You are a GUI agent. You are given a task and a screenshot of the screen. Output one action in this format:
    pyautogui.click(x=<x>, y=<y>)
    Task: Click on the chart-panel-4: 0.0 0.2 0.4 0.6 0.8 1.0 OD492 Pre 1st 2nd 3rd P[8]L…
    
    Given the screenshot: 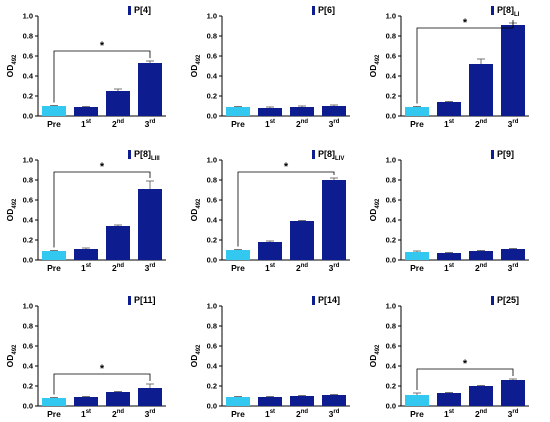 What is the action you would take?
    pyautogui.click(x=85, y=211)
    